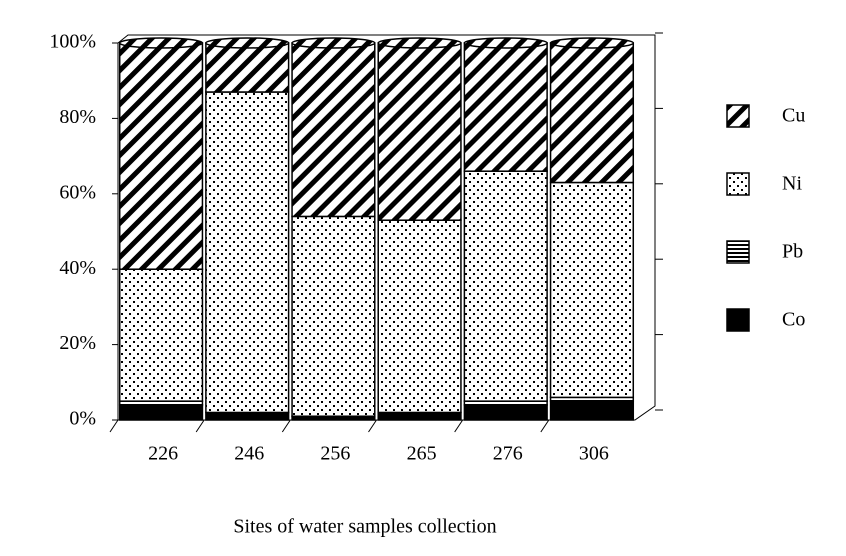  What do you see at coordinates (163, 454) in the screenshot?
I see `x-tick-label: 226` at bounding box center [163, 454].